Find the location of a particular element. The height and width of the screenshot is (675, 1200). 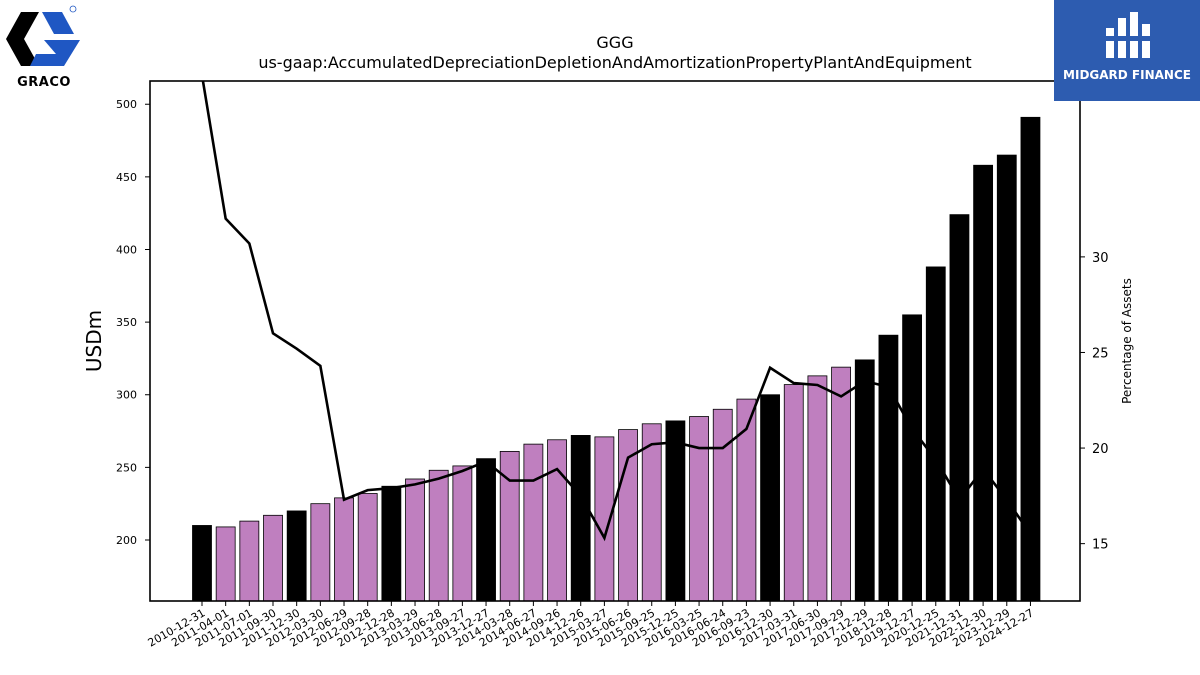

y-tick-label: 400 is located at coordinates (126, 249).